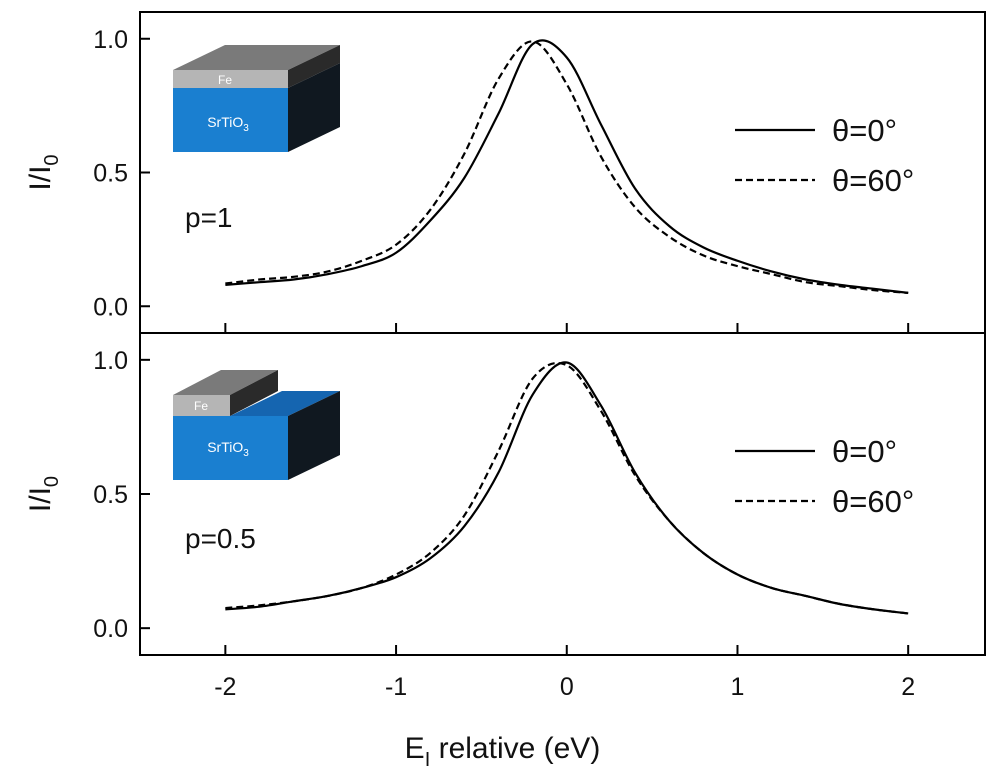 This screenshot has width=986, height=776. What do you see at coordinates (567, 687) in the screenshot?
I see `x-tick-label: 0` at bounding box center [567, 687].